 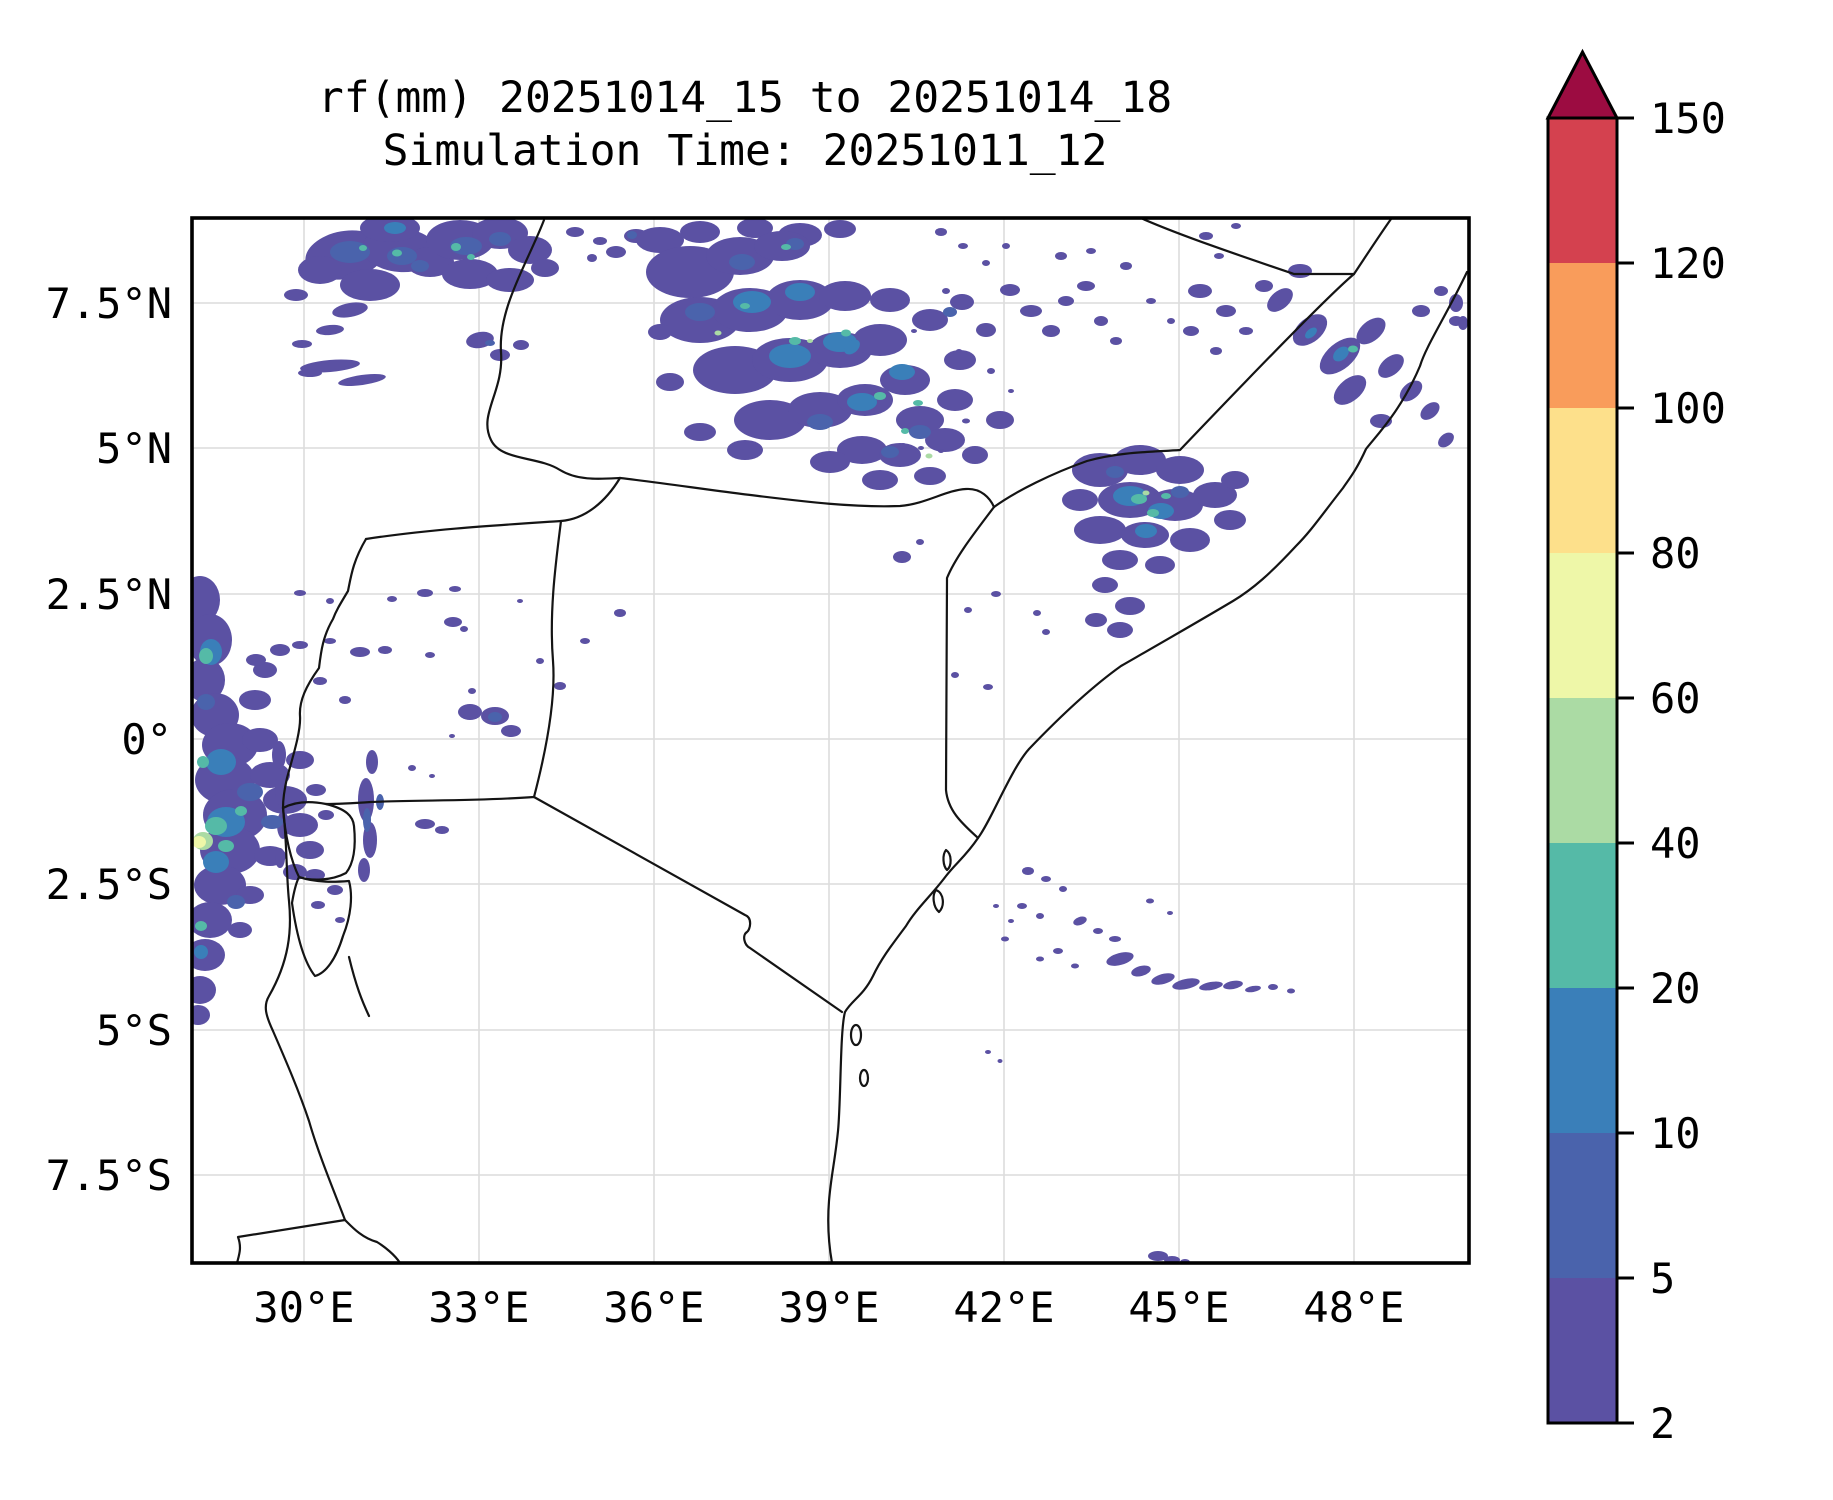 I want to click on plot-title: rf(mm) 20251014_15 to 20251014_18, so click(x=745, y=98).